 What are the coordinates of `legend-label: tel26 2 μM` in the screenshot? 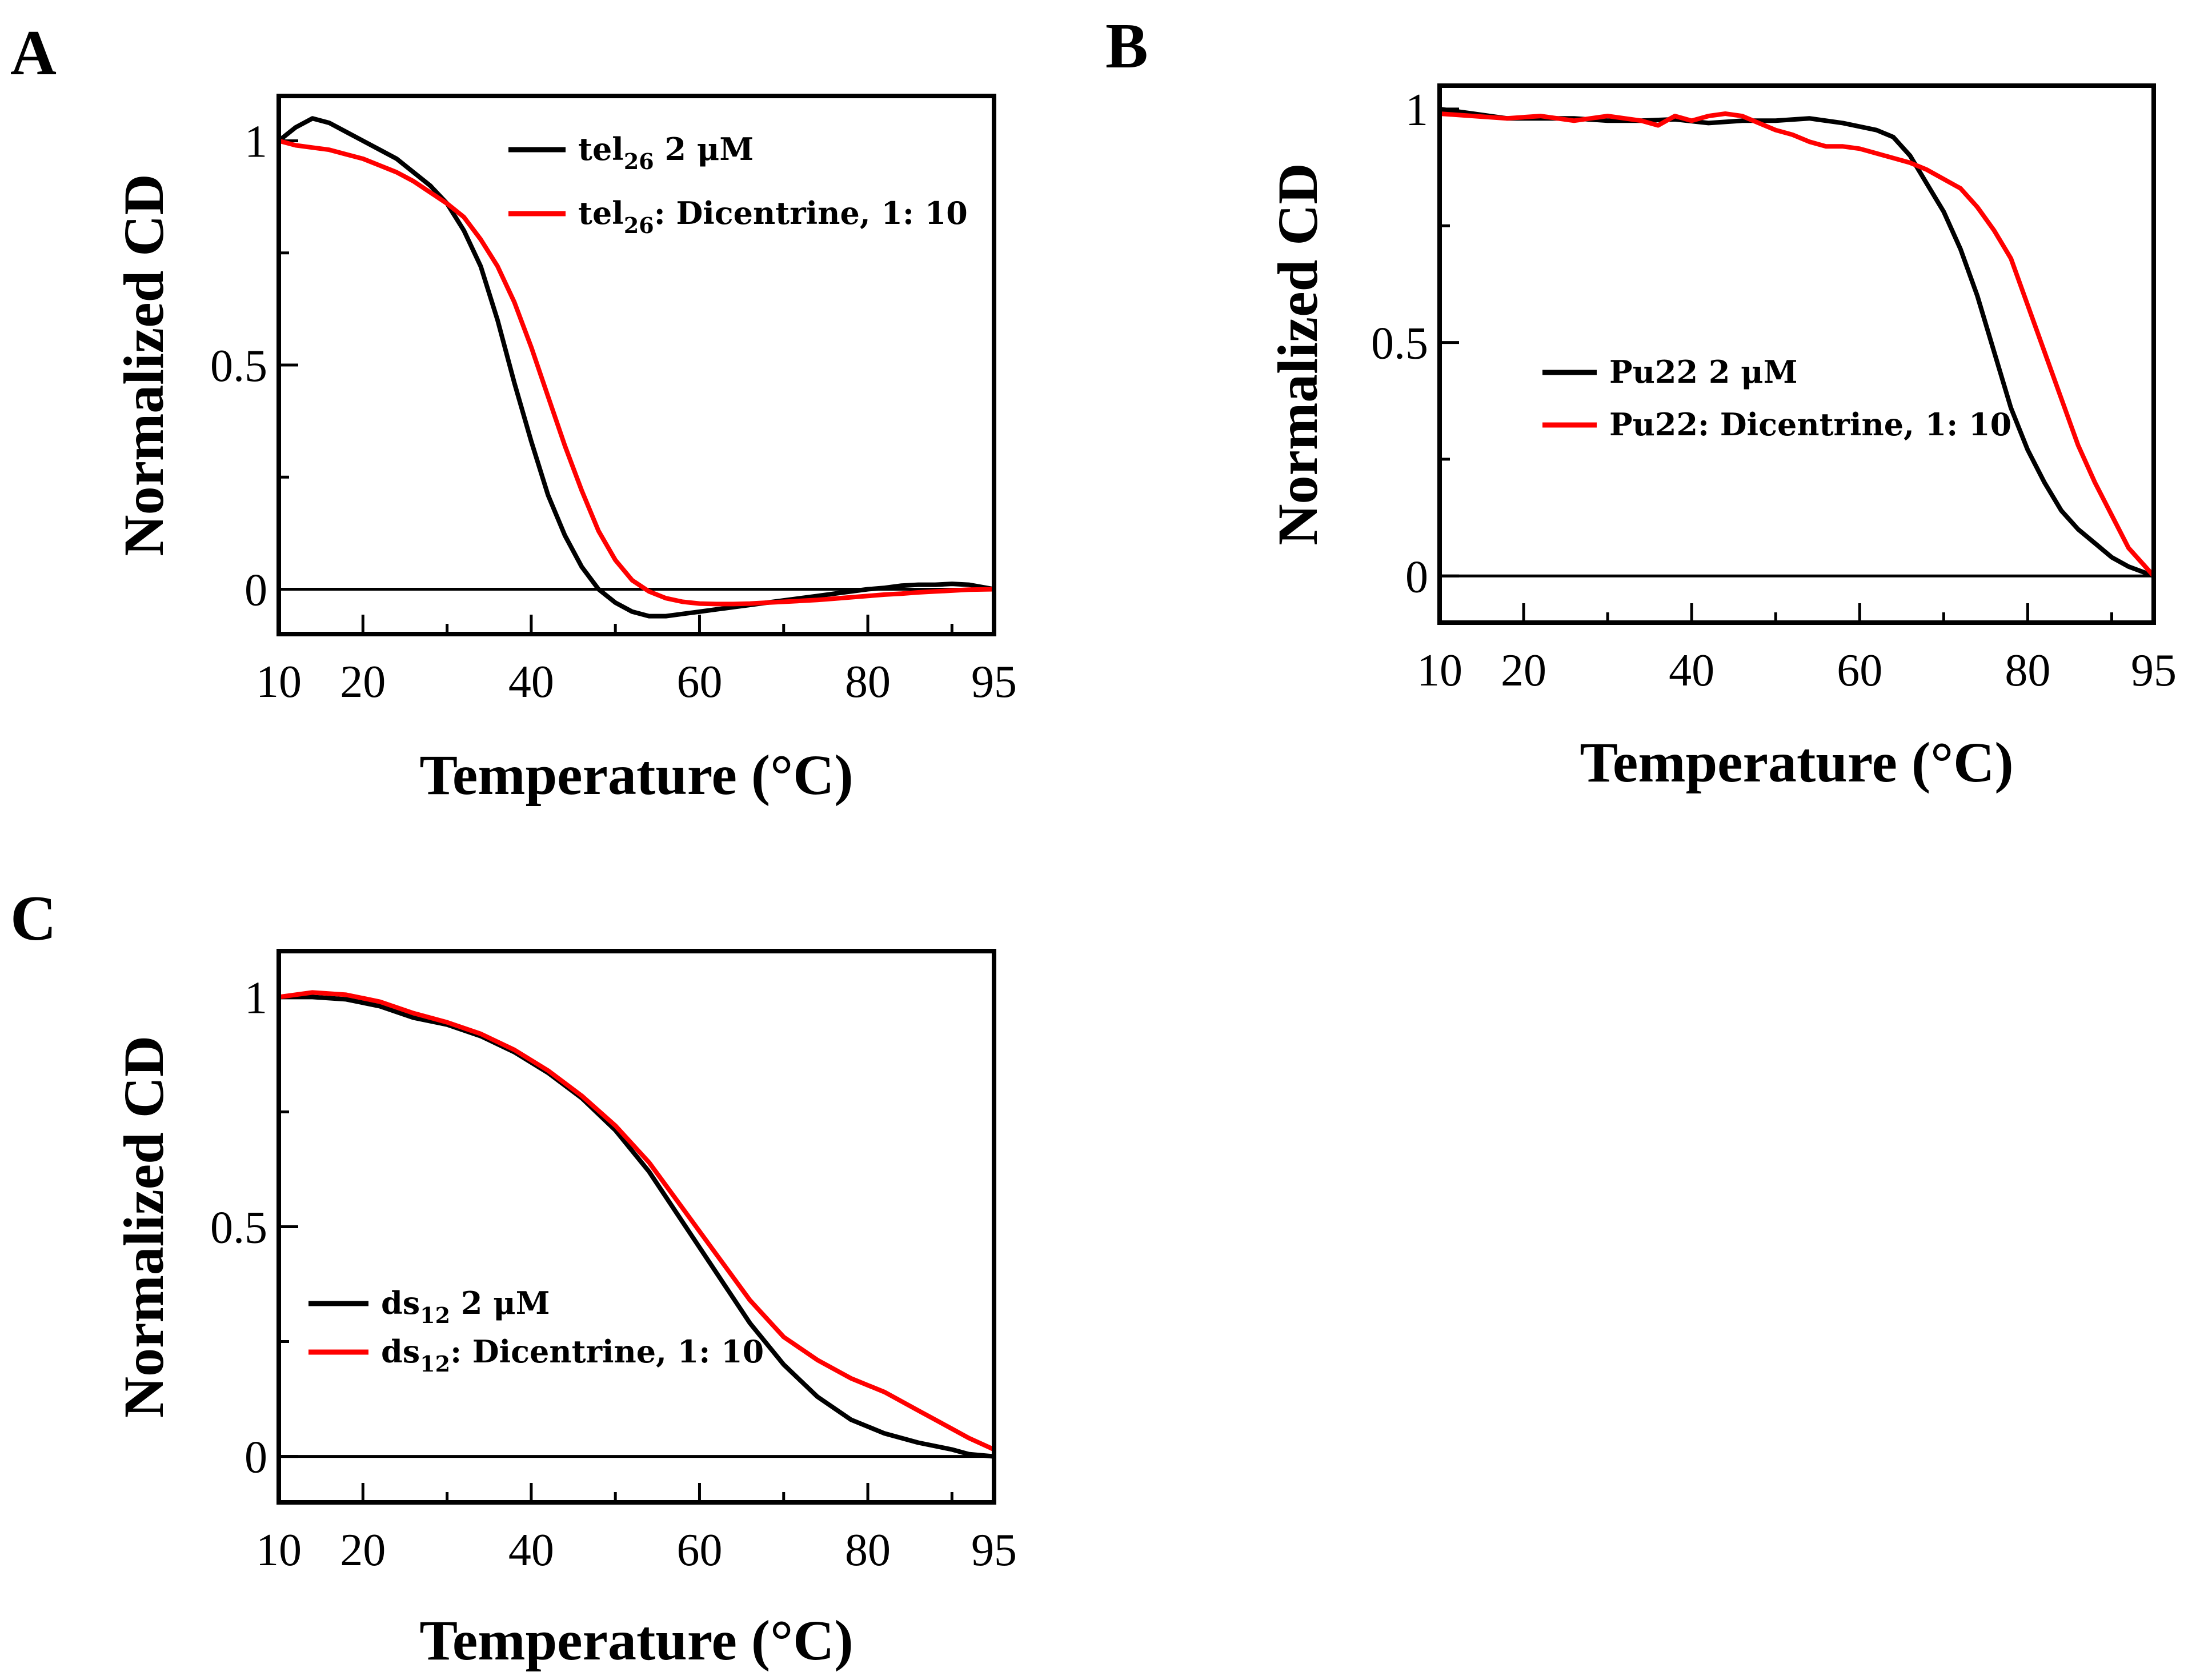 It's located at (666, 152).